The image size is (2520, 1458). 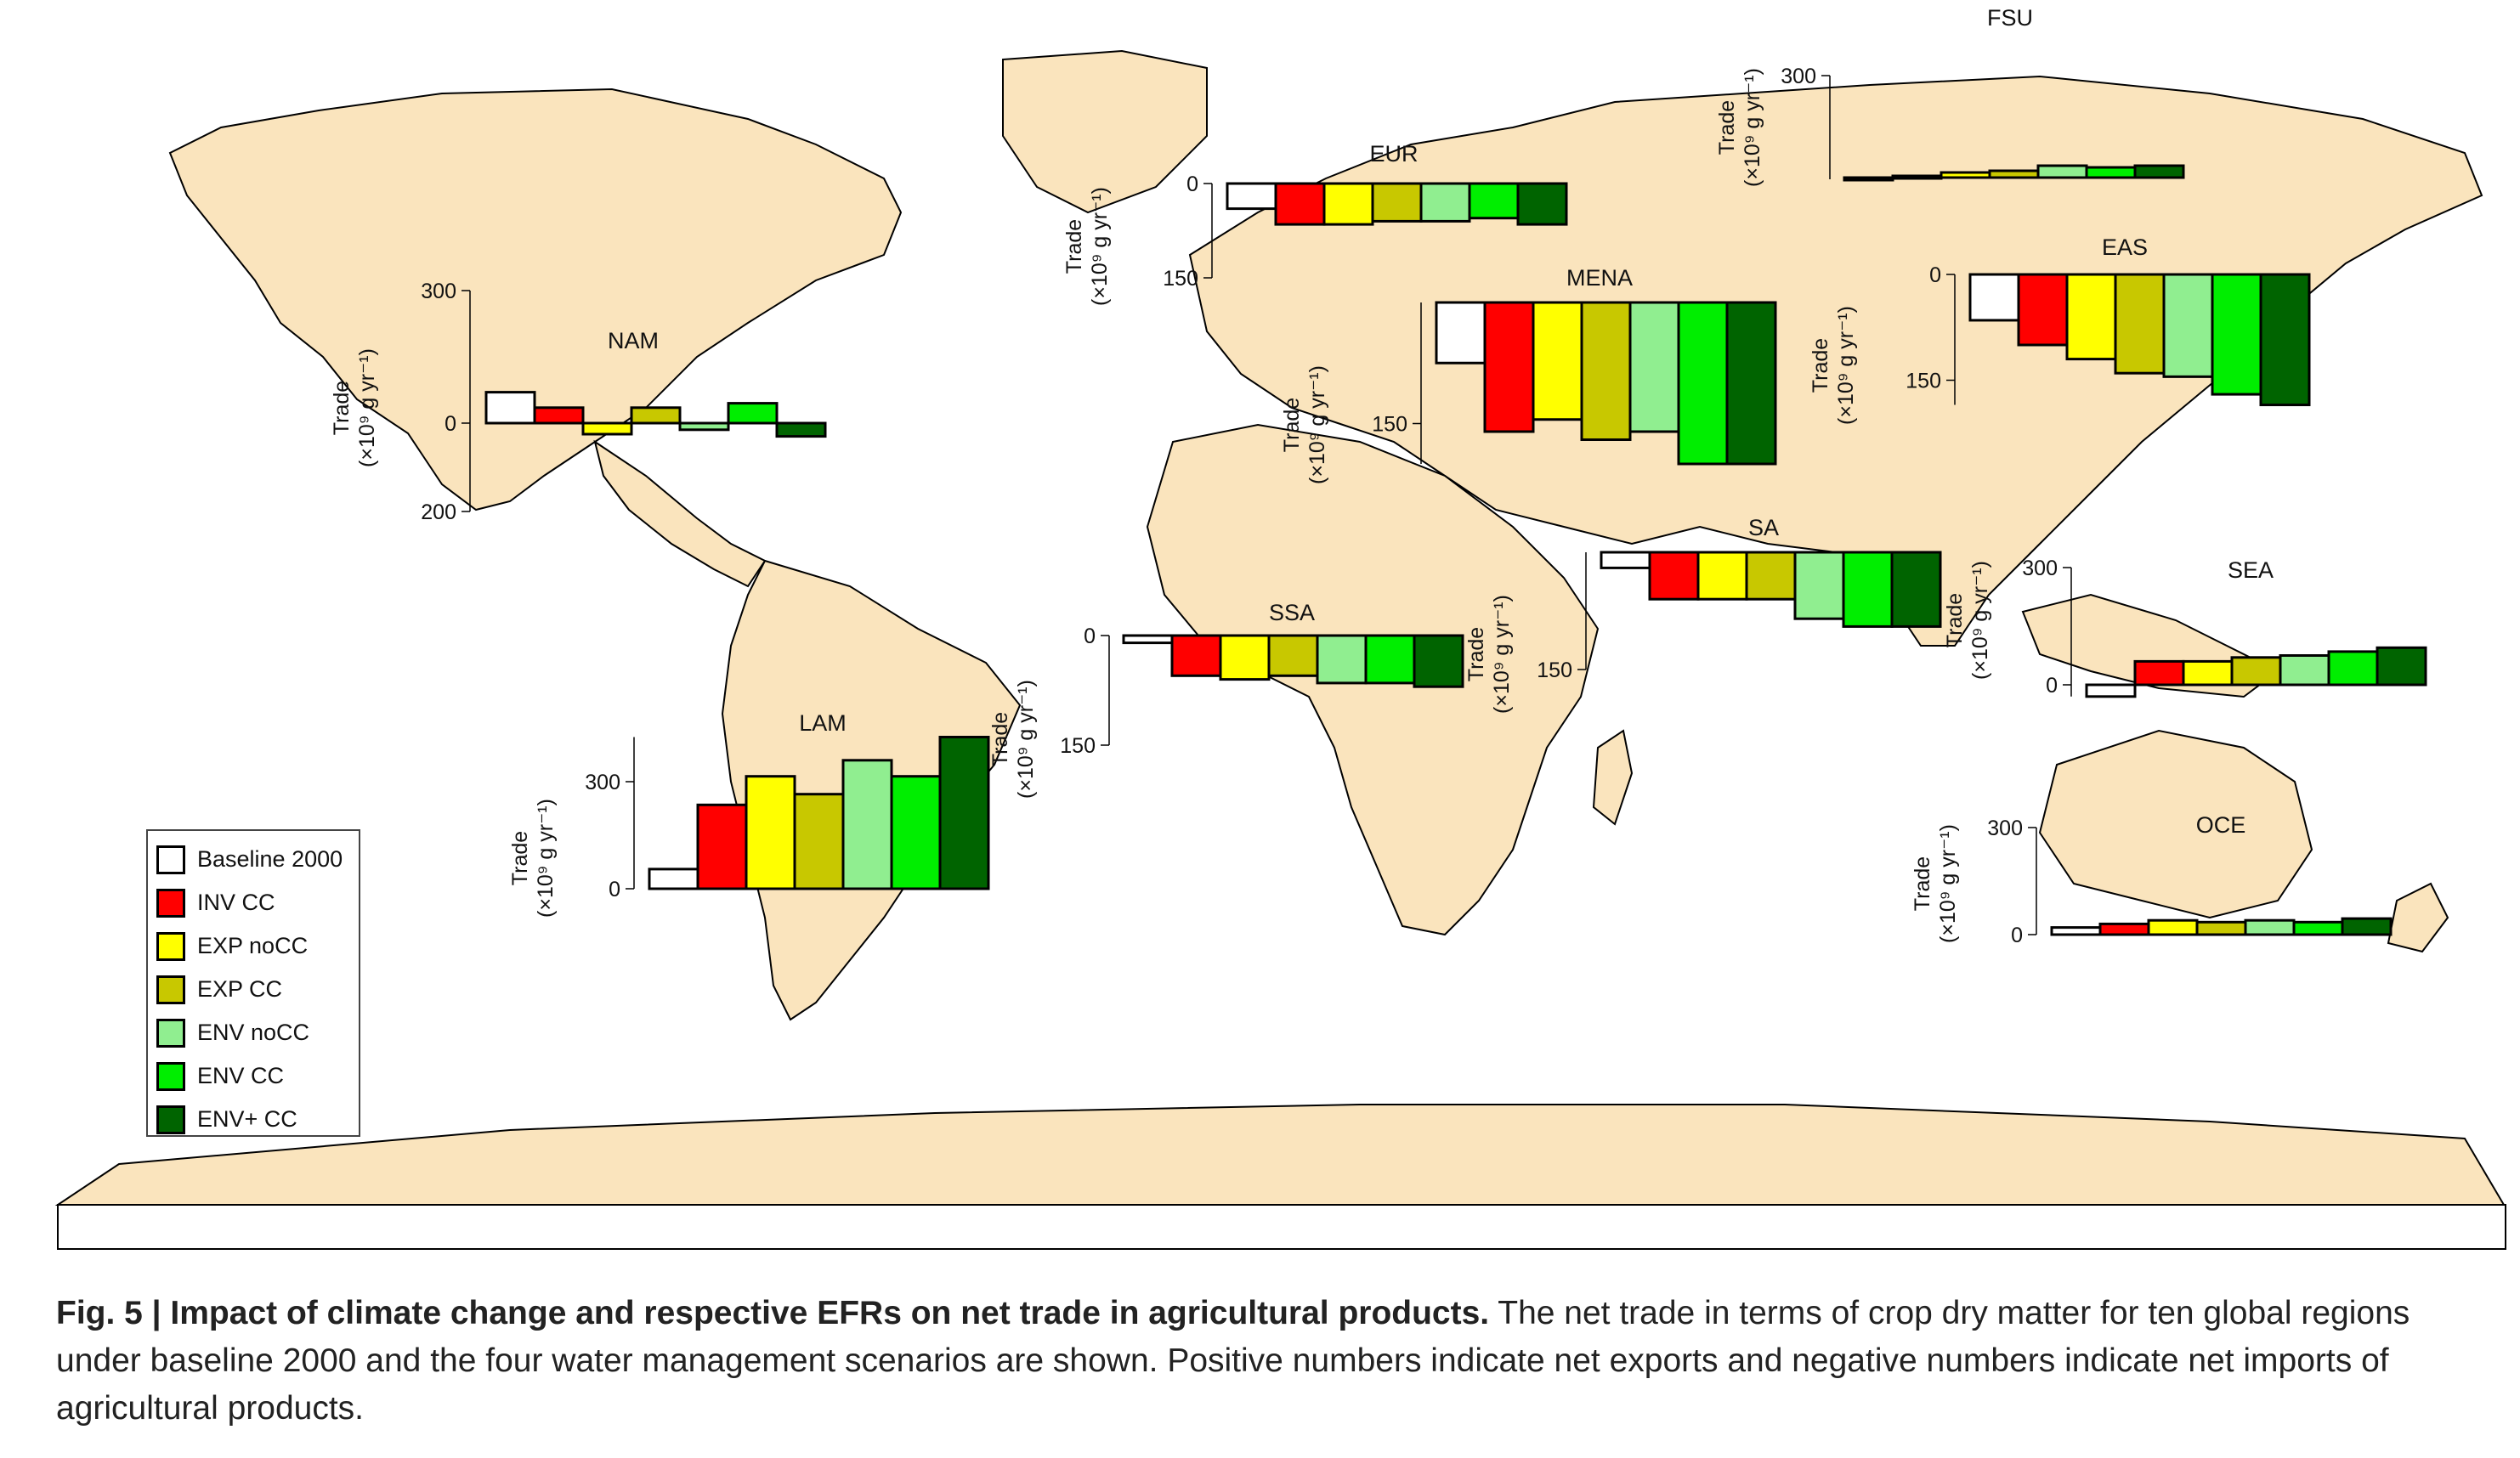 I want to click on region-chart-lam: 300 0 LAM Trade(×10⁹ g yr⁻¹), so click(x=749, y=814).